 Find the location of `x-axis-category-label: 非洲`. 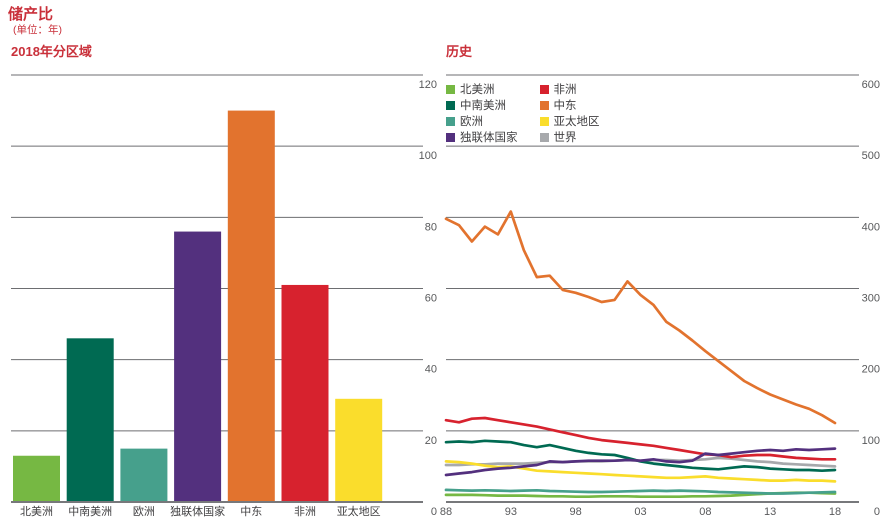

x-axis-category-label: 非洲 is located at coordinates (305, 511).